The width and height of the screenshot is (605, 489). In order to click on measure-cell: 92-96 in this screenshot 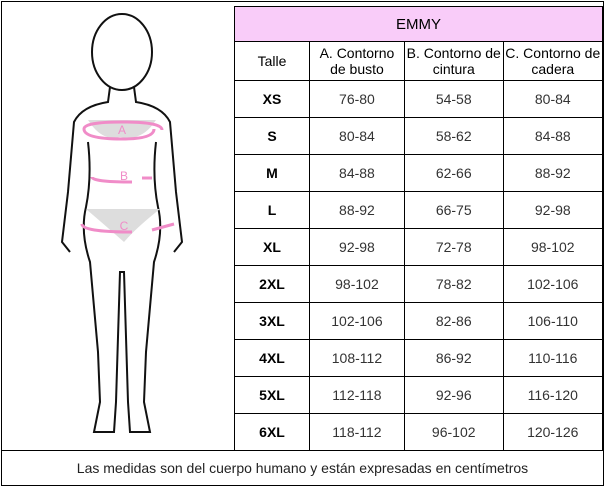, I will do `click(453, 395)`.